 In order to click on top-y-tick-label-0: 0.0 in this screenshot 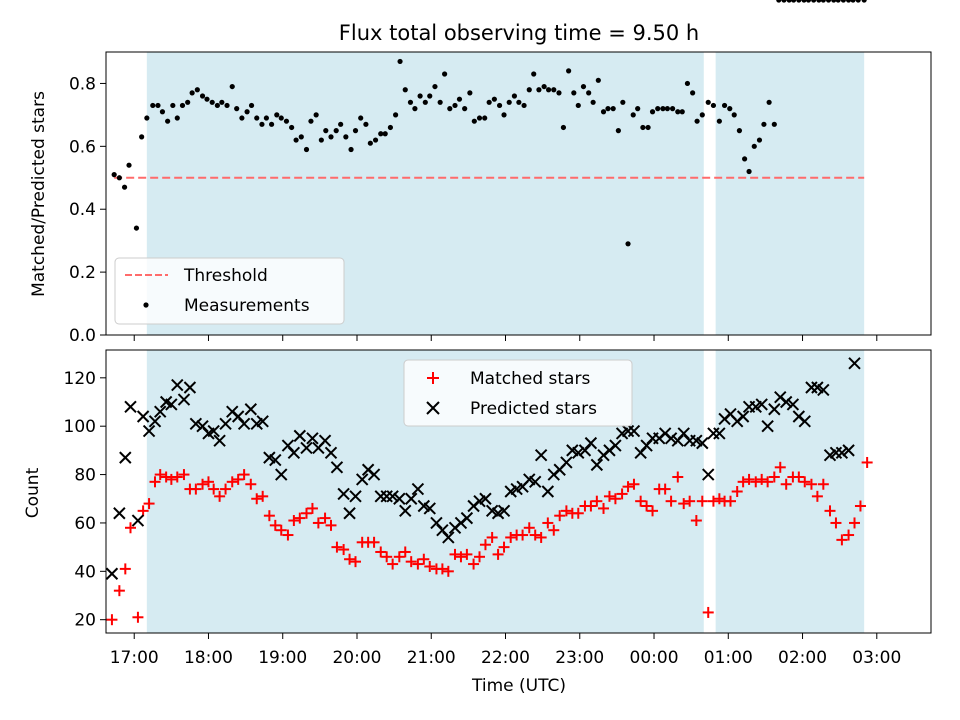, I will do `click(82, 336)`.